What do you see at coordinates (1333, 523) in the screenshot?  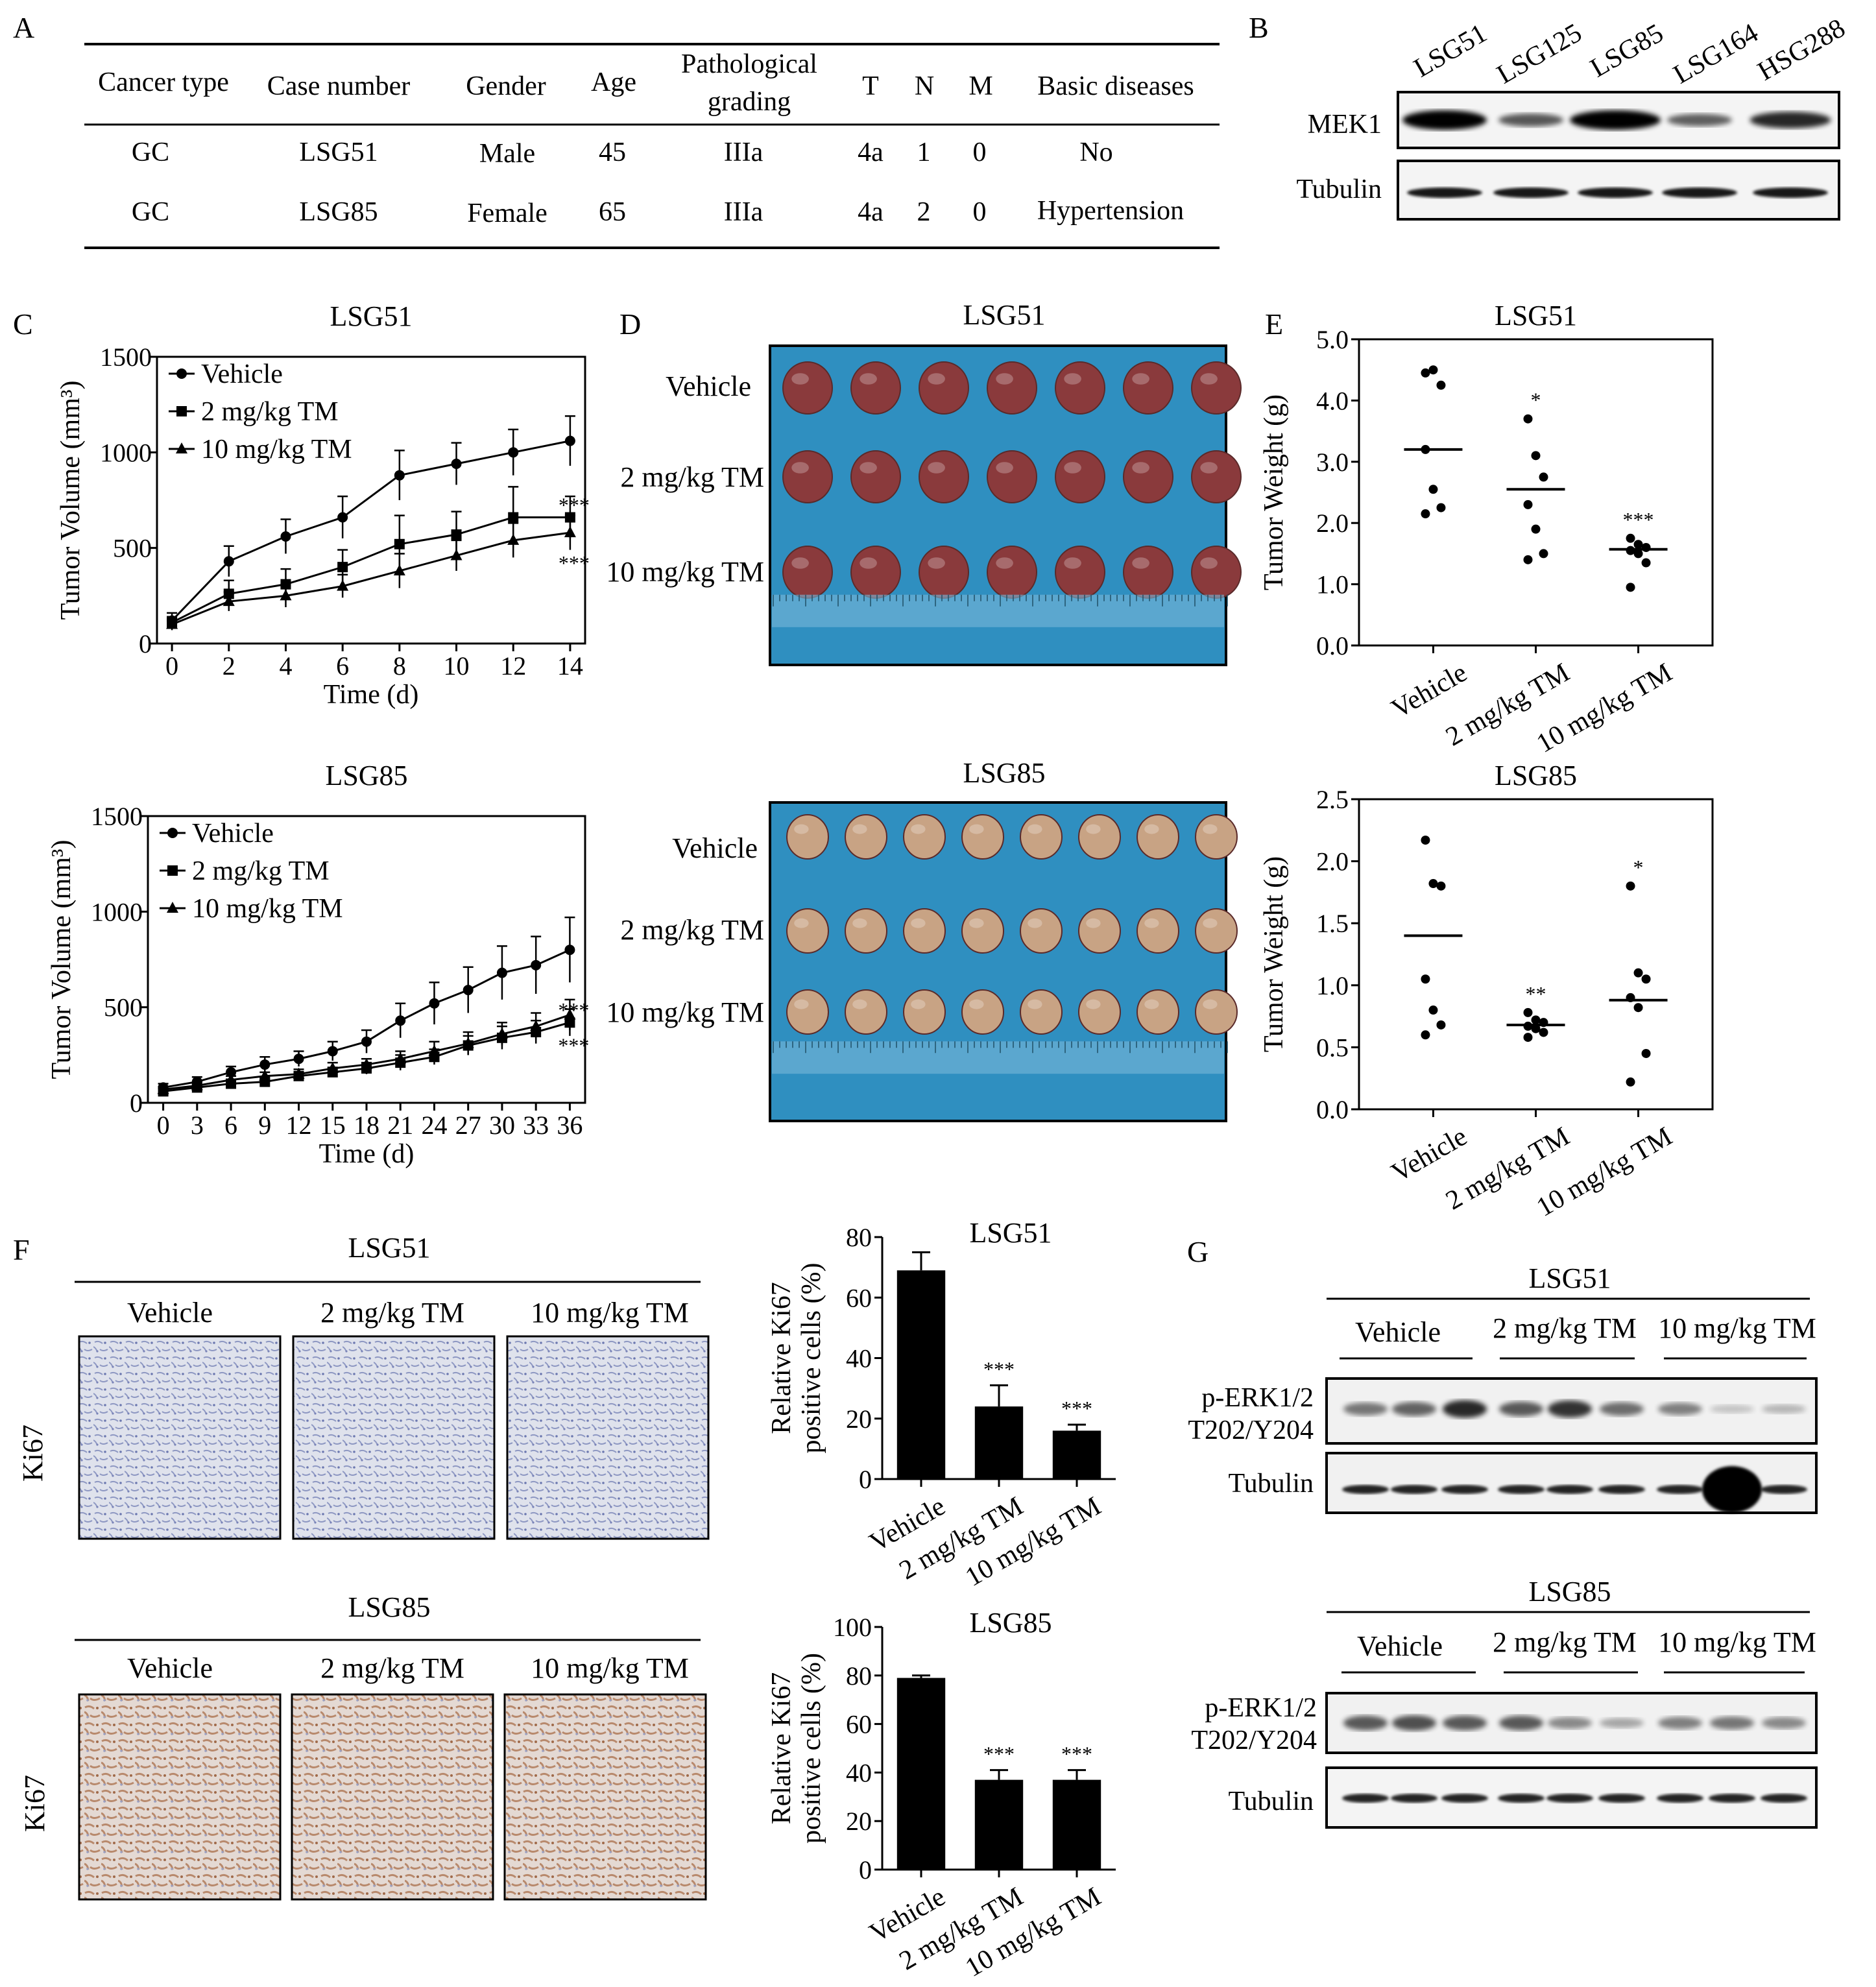 I see `y-tick-label: 2.0` at bounding box center [1333, 523].